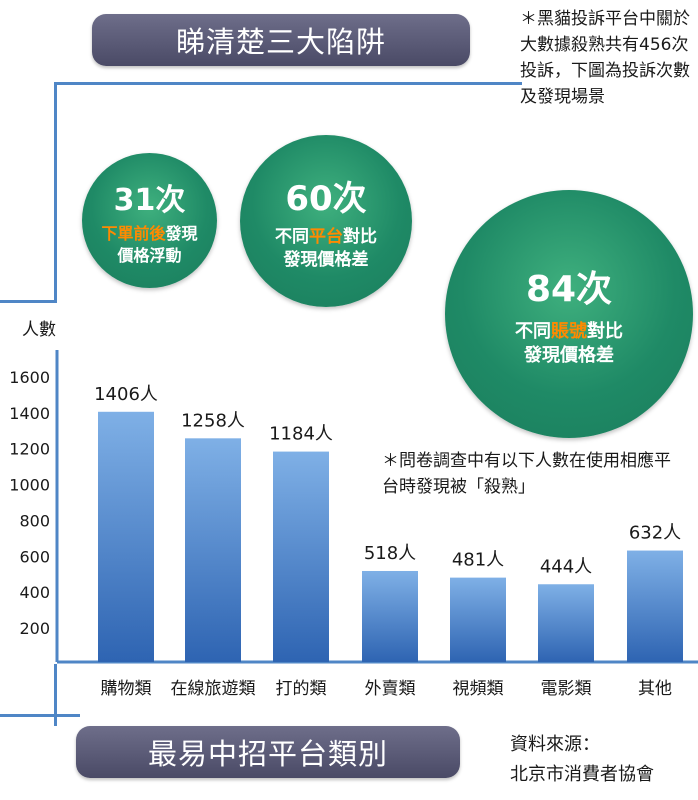  What do you see at coordinates (39, 330) in the screenshot?
I see `y-axis-label: 人數` at bounding box center [39, 330].